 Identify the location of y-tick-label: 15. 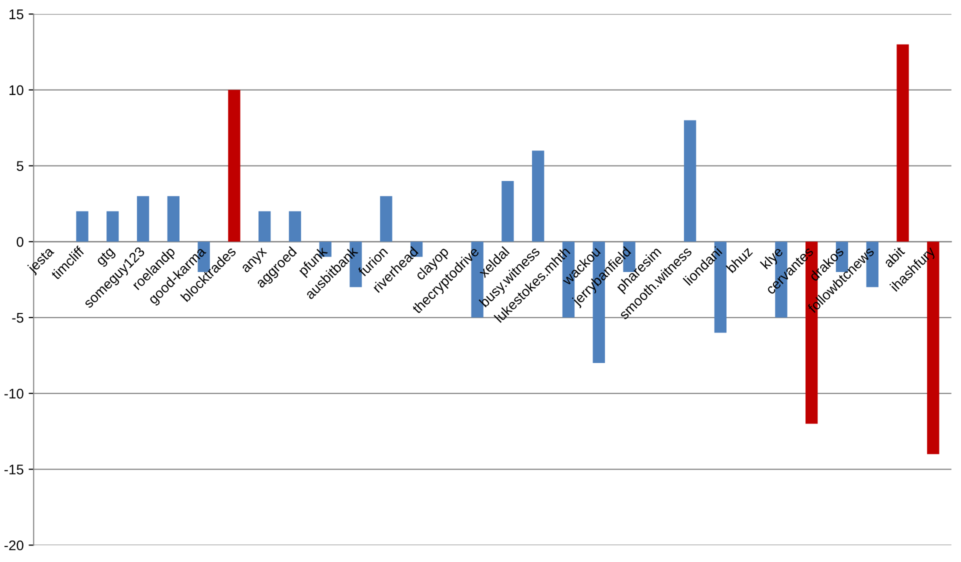
(17, 15).